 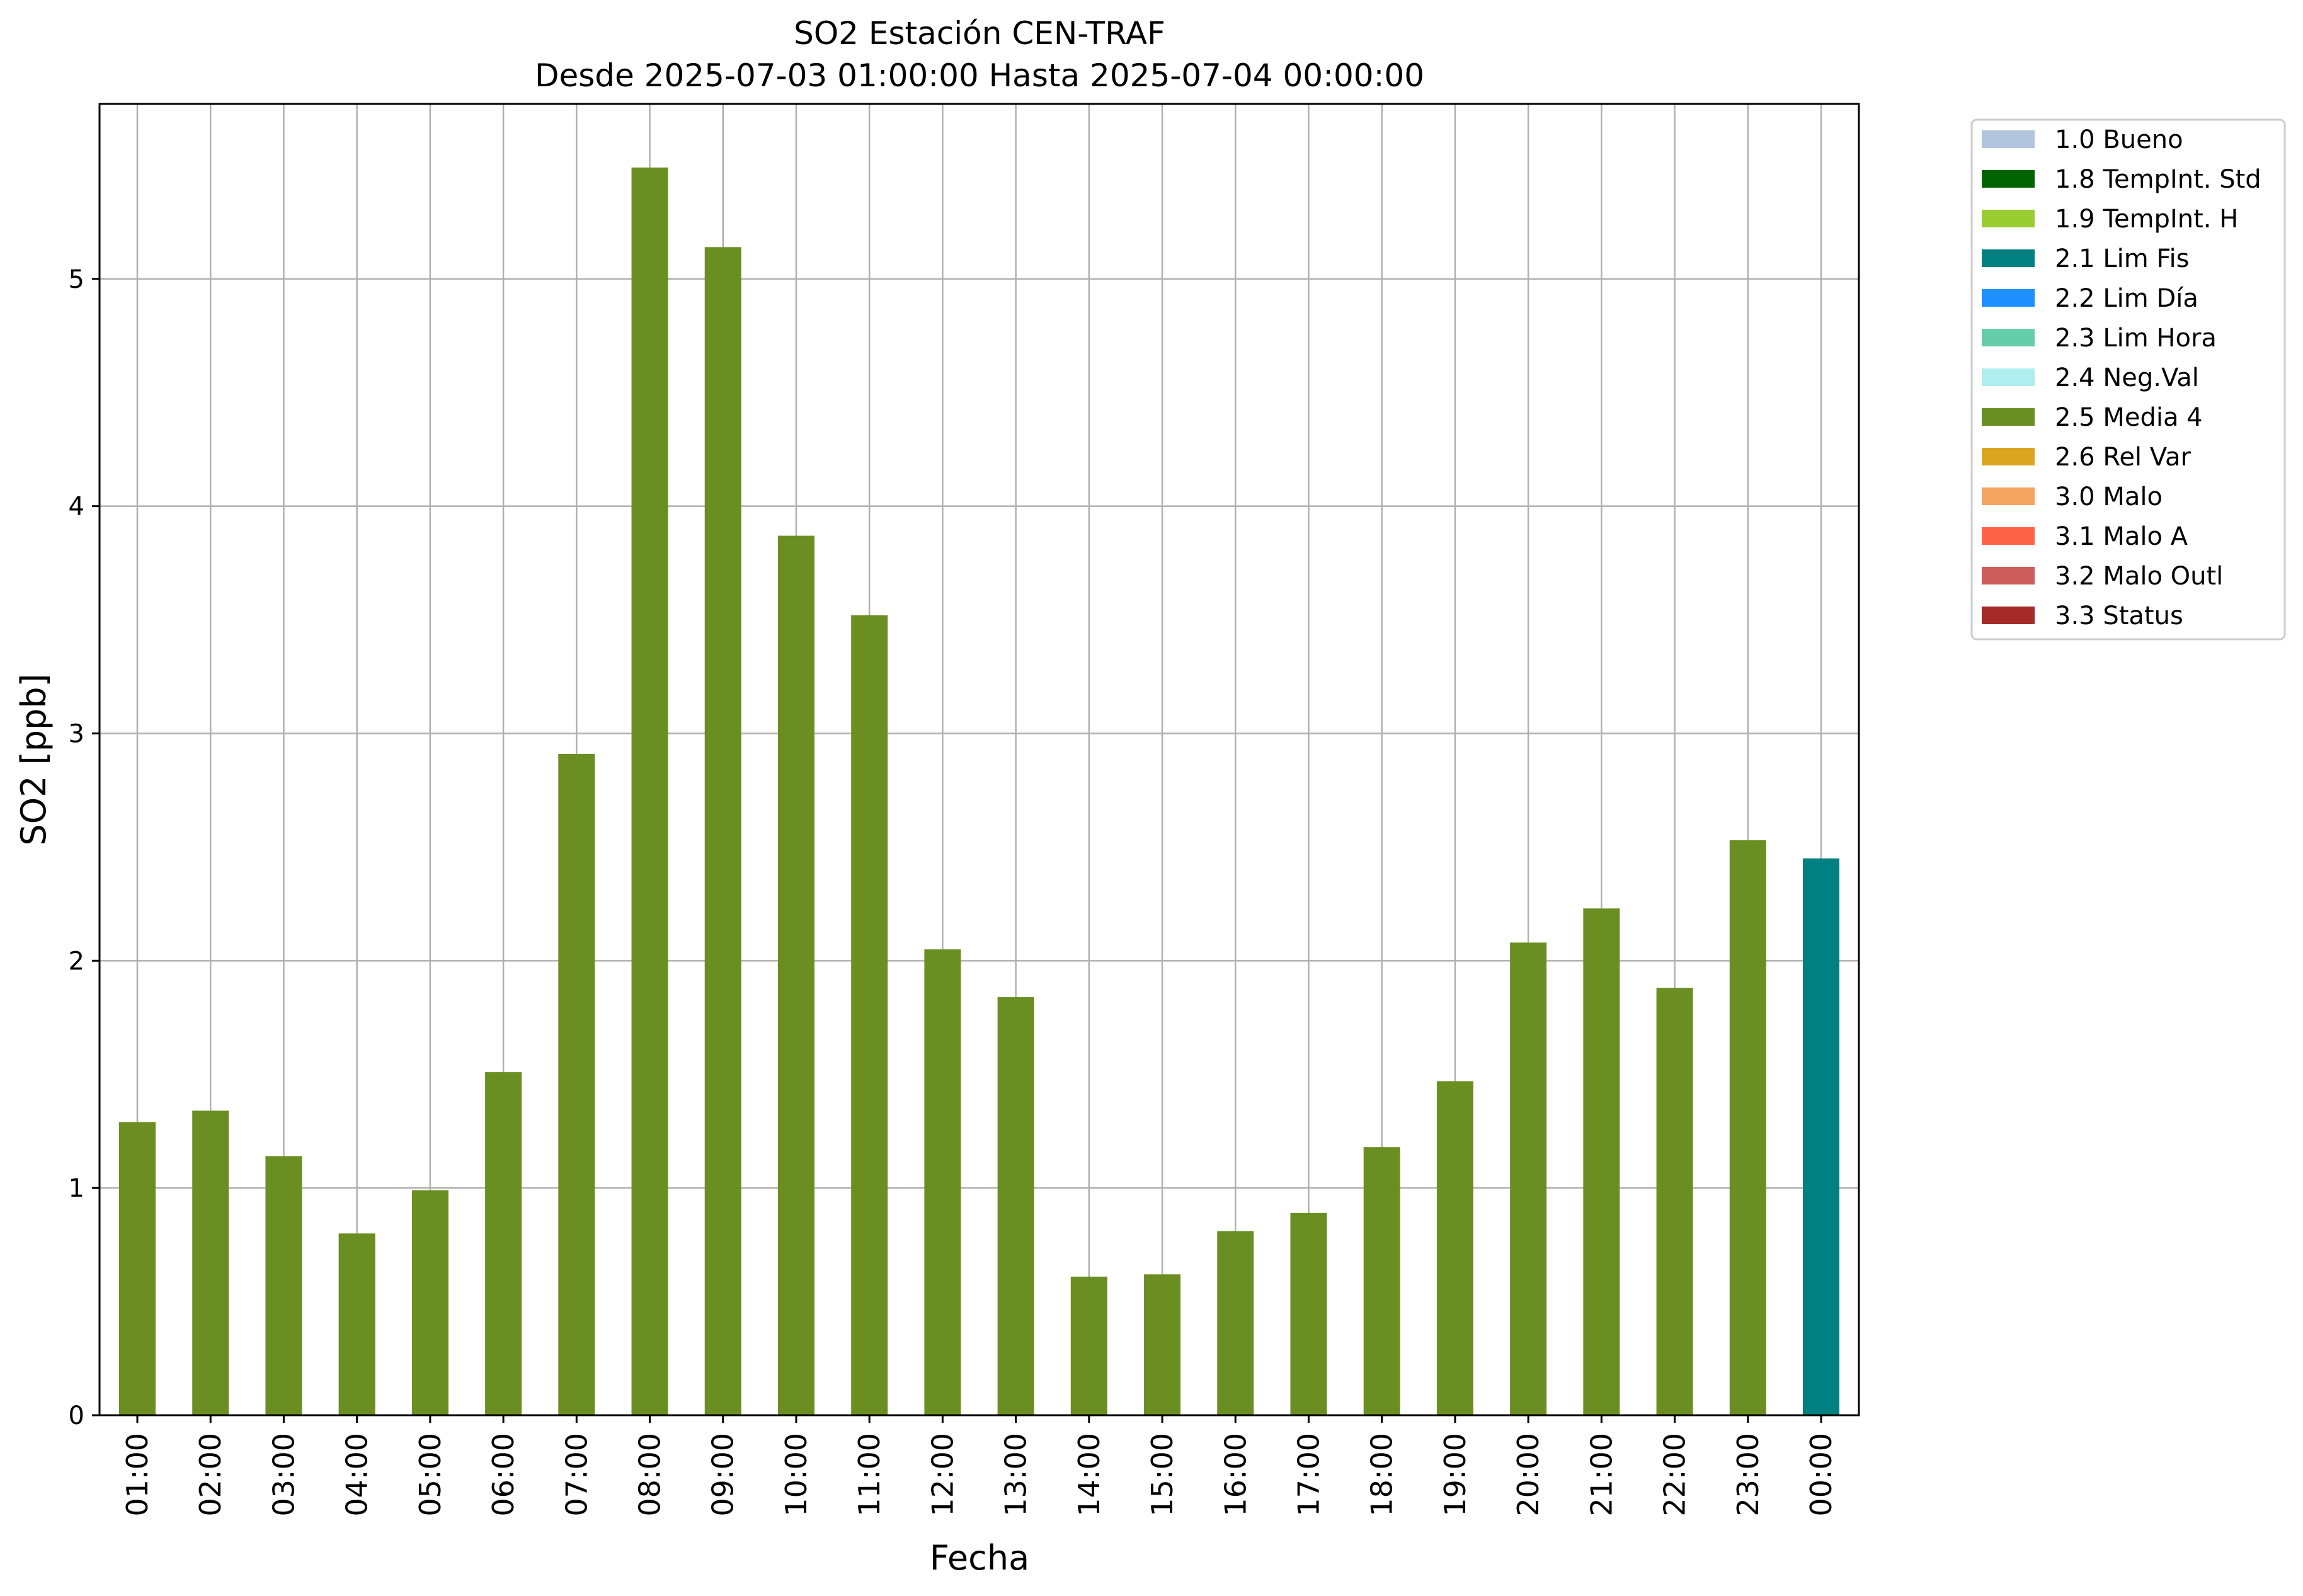 I want to click on x-tick-label: 05:00, so click(x=430, y=1475).